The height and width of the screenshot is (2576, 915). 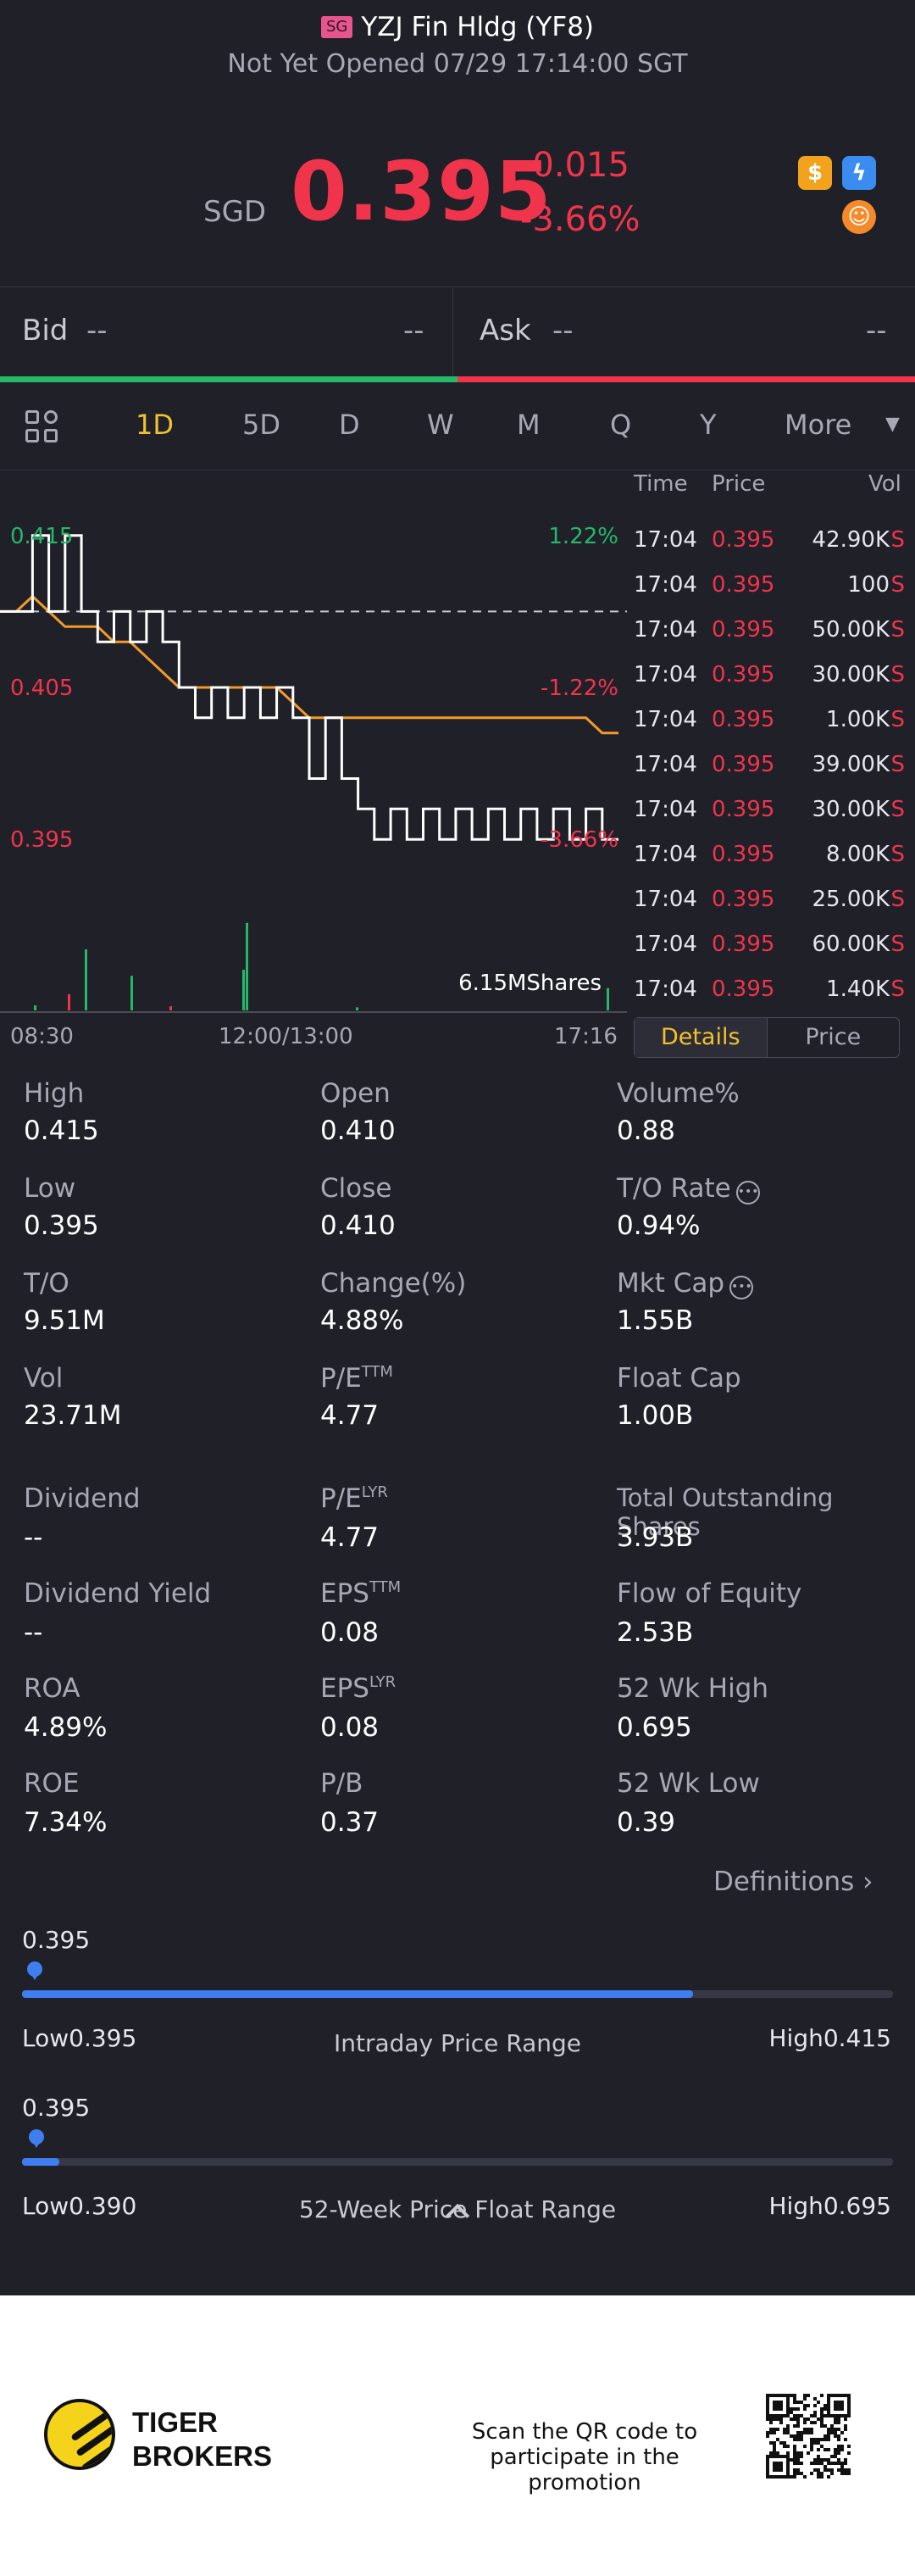 What do you see at coordinates (247, 966) in the screenshot?
I see `volume-bar` at bounding box center [247, 966].